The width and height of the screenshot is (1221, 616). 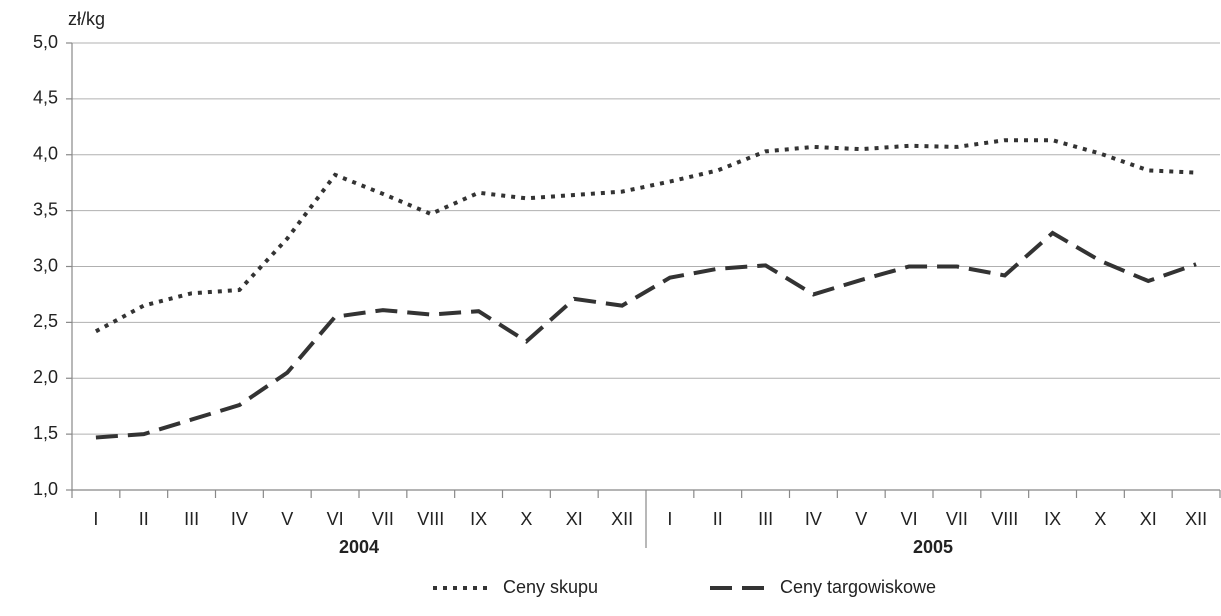 What do you see at coordinates (45, 321) in the screenshot?
I see `y-tick-label: 2,5` at bounding box center [45, 321].